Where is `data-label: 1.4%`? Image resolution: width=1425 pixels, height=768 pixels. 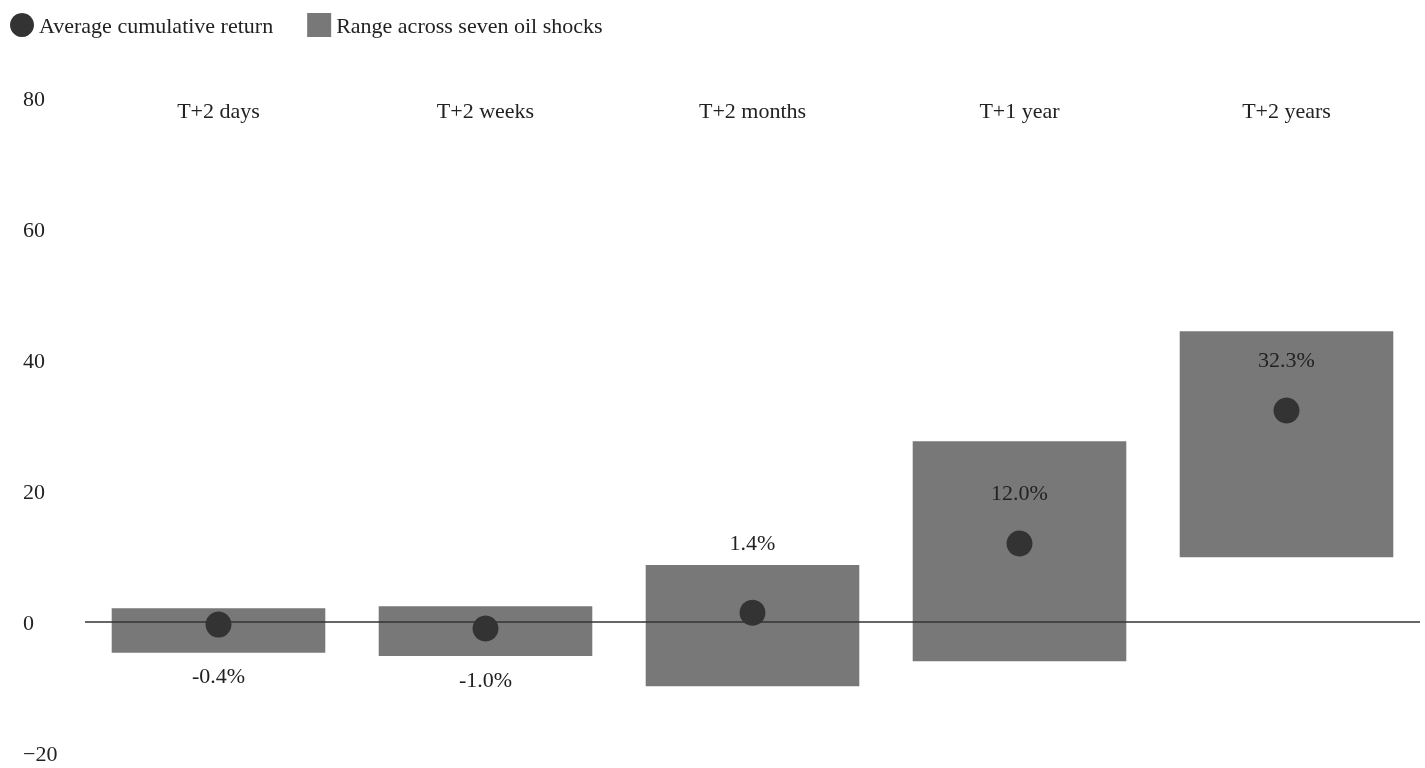
data-label: 1.4% is located at coordinates (752, 542).